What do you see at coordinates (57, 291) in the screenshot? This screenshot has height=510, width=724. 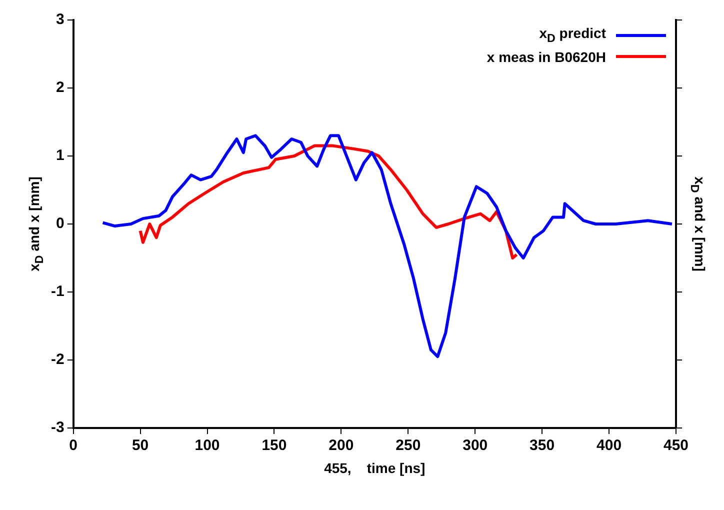 I see `y-tick-label: -1` at bounding box center [57, 291].